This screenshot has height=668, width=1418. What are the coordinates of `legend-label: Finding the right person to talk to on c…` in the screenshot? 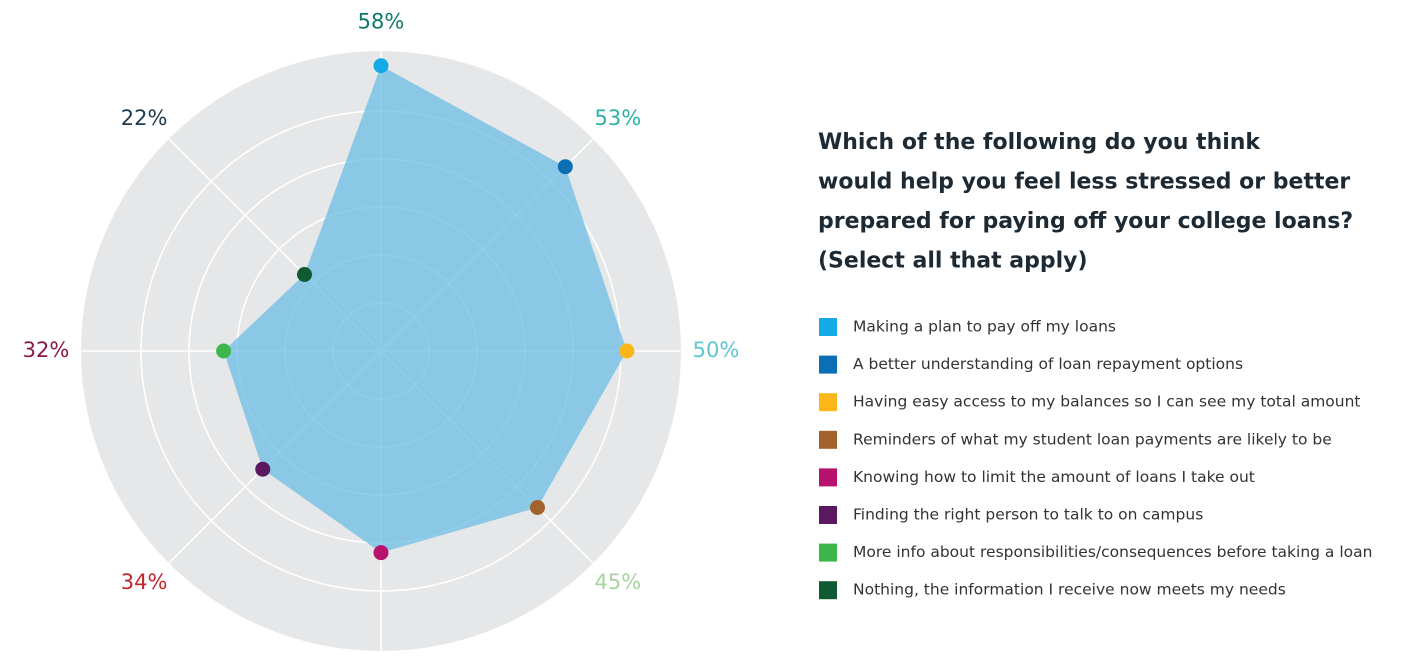 It's located at (1028, 515).